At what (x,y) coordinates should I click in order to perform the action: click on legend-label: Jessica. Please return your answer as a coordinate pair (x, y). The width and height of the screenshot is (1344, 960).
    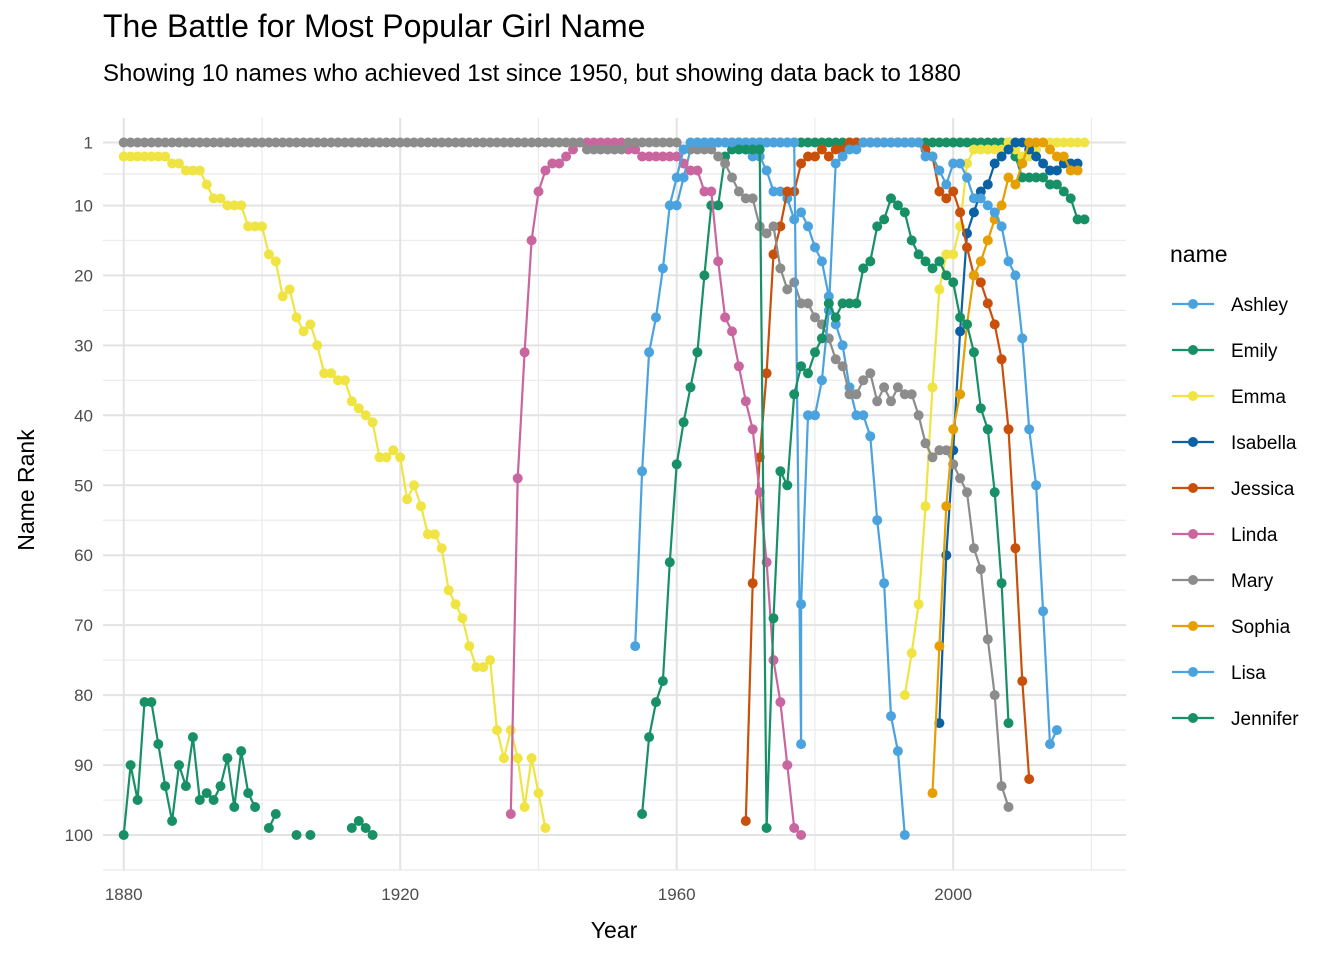
    Looking at the image, I should click on (1263, 489).